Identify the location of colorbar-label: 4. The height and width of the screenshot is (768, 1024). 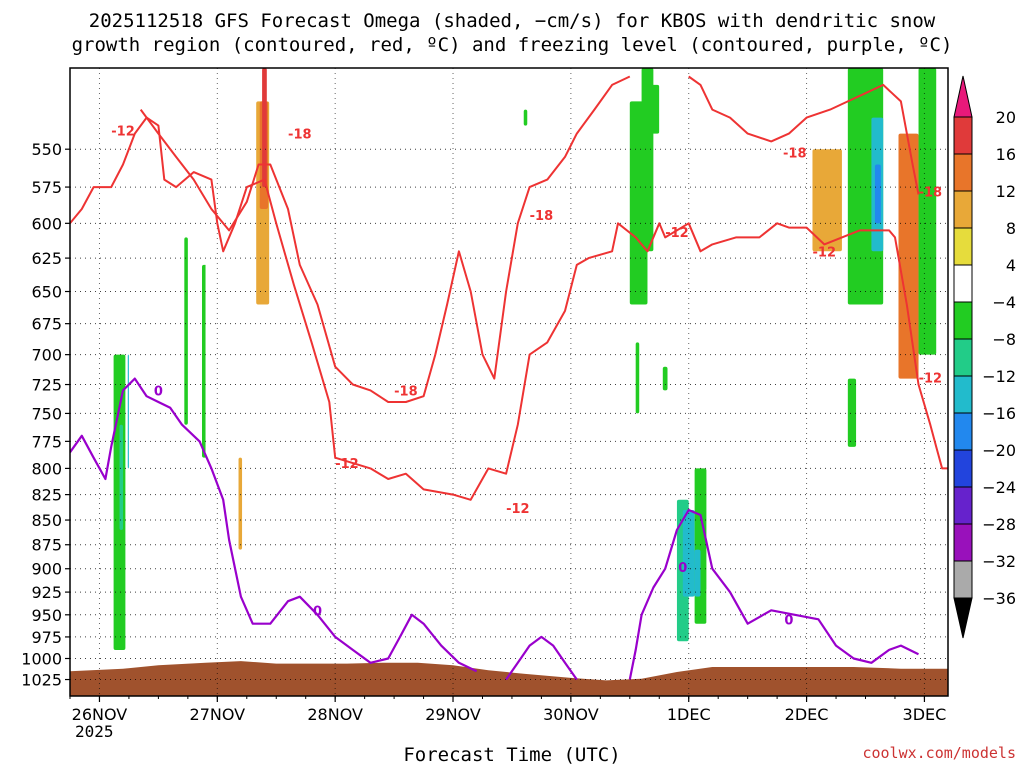
(1011, 265).